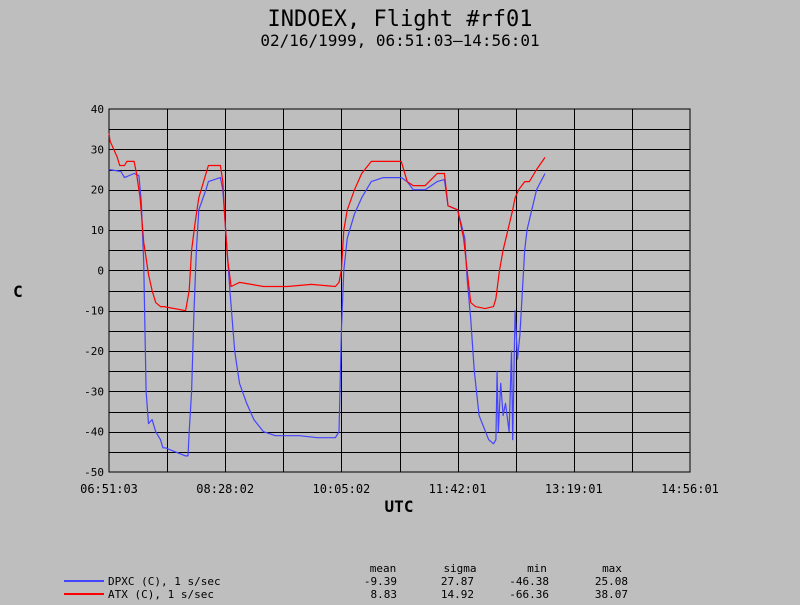 This screenshot has height=605, width=800. What do you see at coordinates (97, 109) in the screenshot?
I see `y-tick-label: 40` at bounding box center [97, 109].